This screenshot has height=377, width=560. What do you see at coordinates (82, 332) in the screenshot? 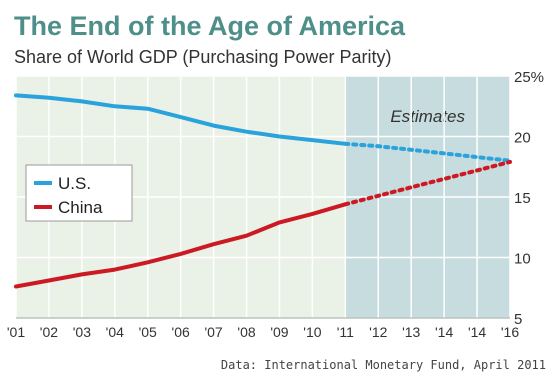
I see `x-tick-label: '03` at bounding box center [82, 332].